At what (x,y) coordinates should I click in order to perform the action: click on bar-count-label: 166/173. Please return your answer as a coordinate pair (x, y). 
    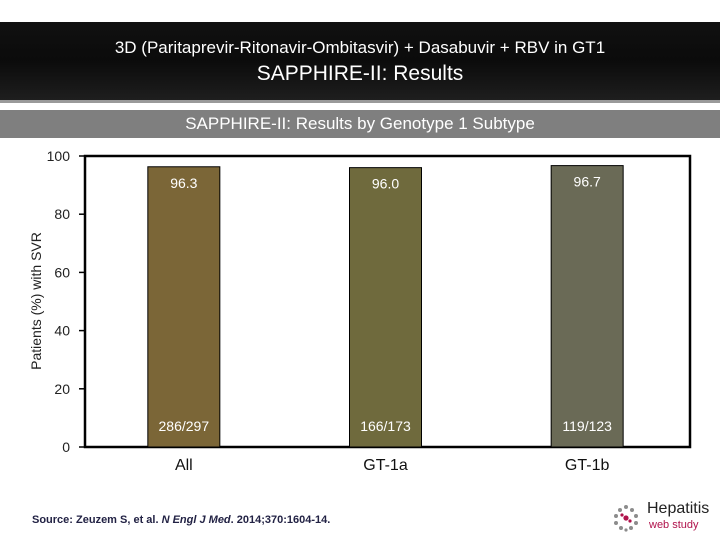
    Looking at the image, I should click on (385, 426).